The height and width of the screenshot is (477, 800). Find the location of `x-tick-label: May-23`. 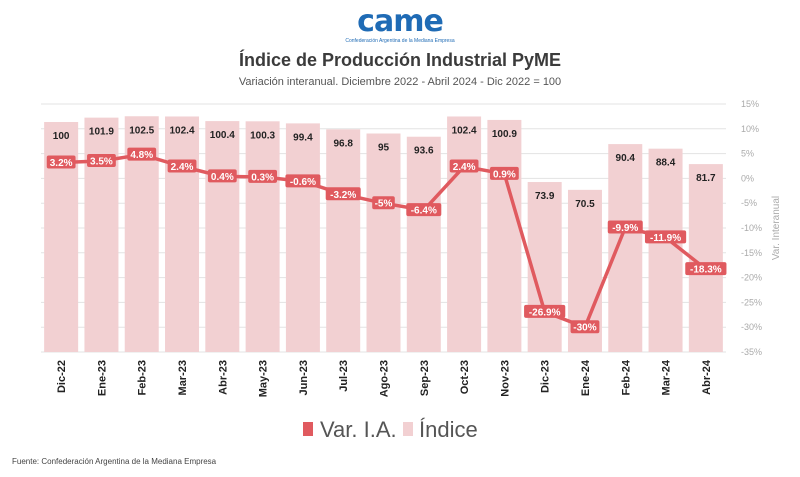

x-tick-label: May-23 is located at coordinates (264, 378).